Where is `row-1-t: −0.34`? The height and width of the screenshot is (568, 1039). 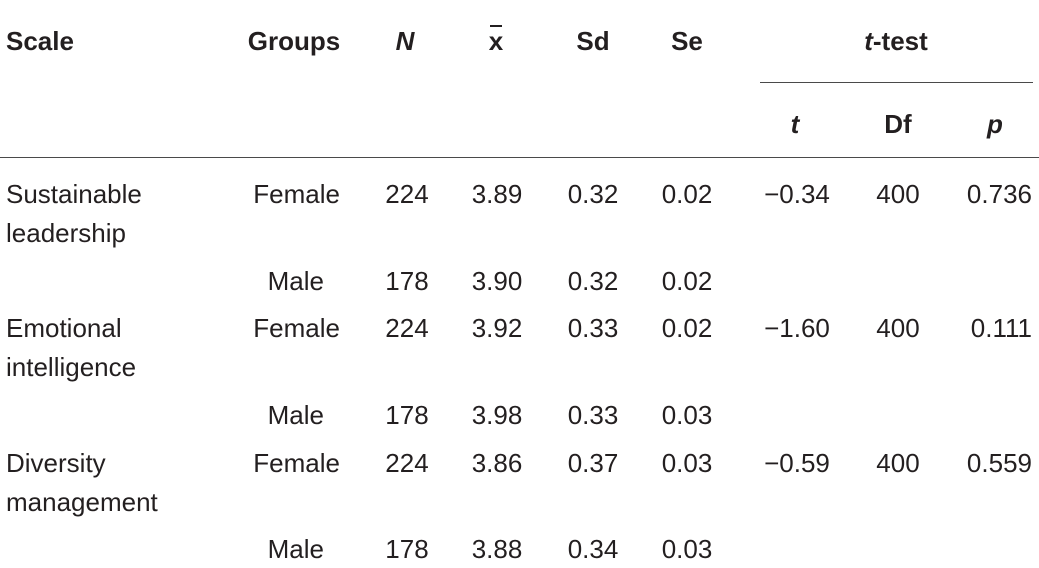
row-1-t: −0.34 is located at coordinates (797, 194).